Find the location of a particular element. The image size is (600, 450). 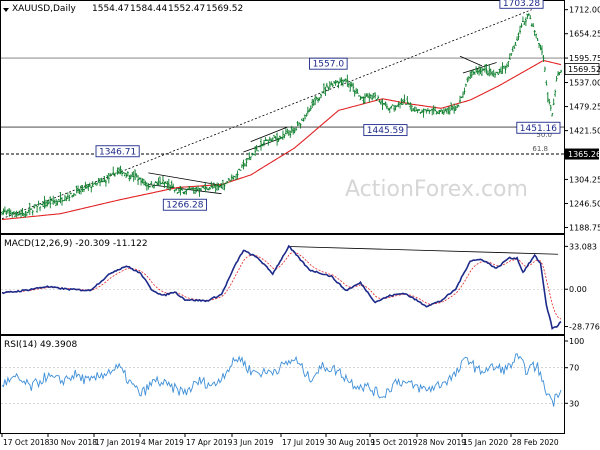

x-axis-label: 30 Aug 2019 is located at coordinates (351, 442).